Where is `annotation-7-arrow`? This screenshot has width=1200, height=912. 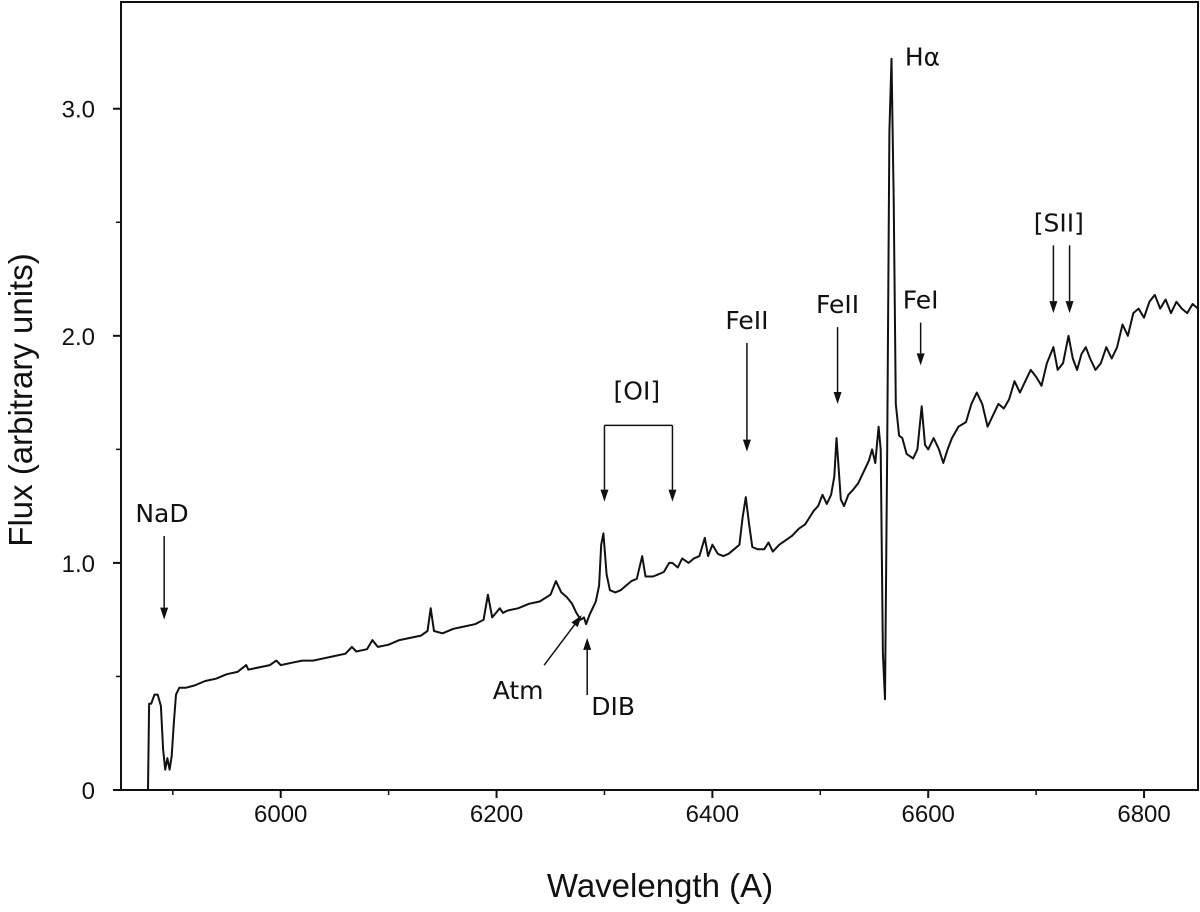
annotation-7-arrow is located at coordinates (562, 640).